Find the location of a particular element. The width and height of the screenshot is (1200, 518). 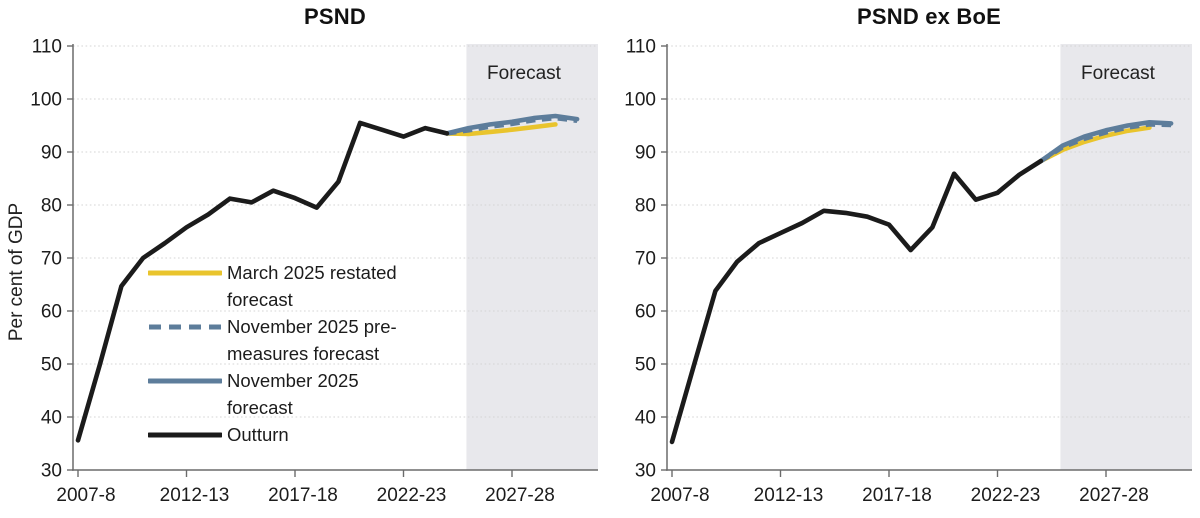

legend-item: November 2025 forecast is located at coordinates (298, 394).